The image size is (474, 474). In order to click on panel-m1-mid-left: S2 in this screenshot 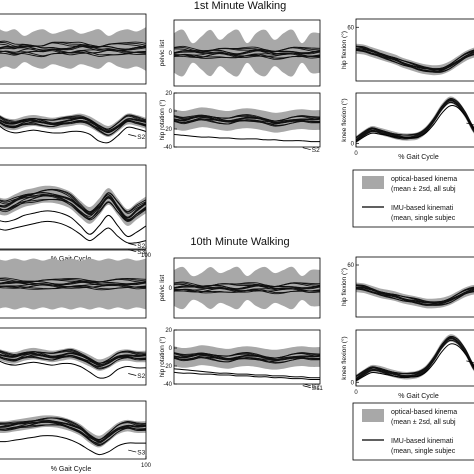, I will do `click(73, 120)`.